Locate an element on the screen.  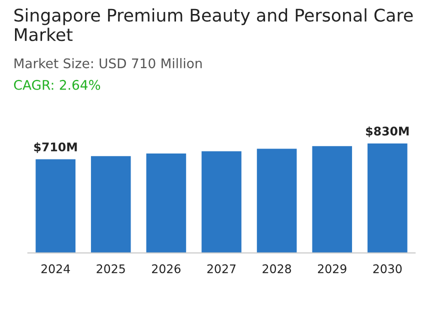
data-label: $710M is located at coordinates (55, 147).